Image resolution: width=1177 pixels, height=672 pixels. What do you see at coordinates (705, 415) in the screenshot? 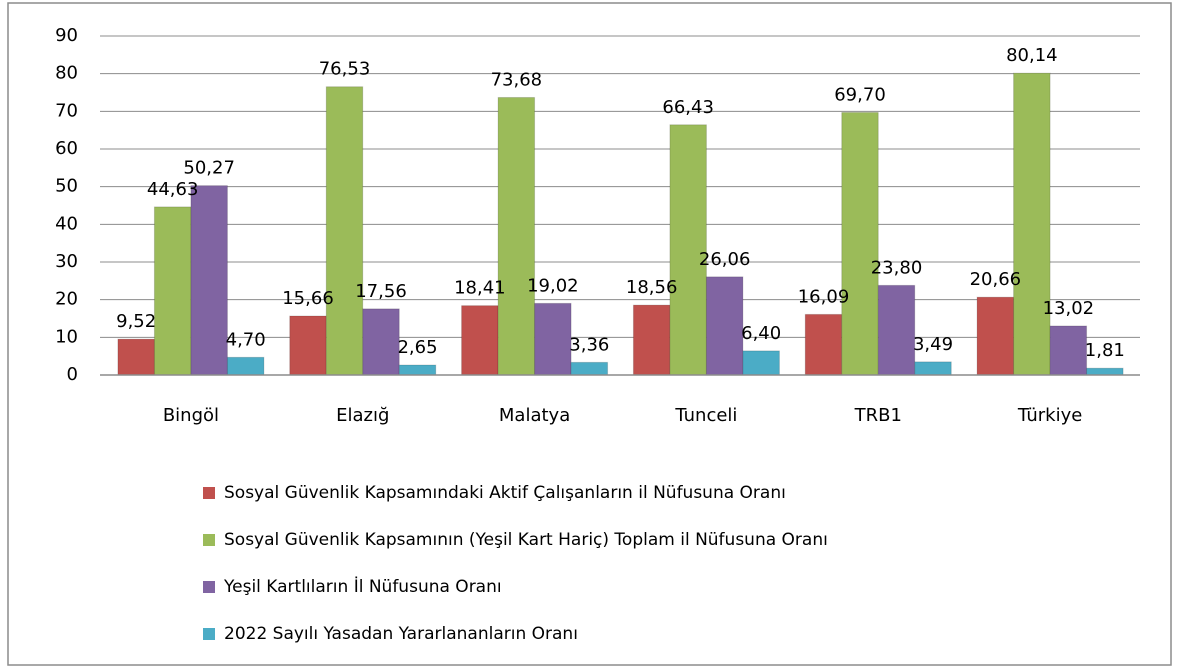
I see `x-tick-label: Tunceli` at bounding box center [705, 415].